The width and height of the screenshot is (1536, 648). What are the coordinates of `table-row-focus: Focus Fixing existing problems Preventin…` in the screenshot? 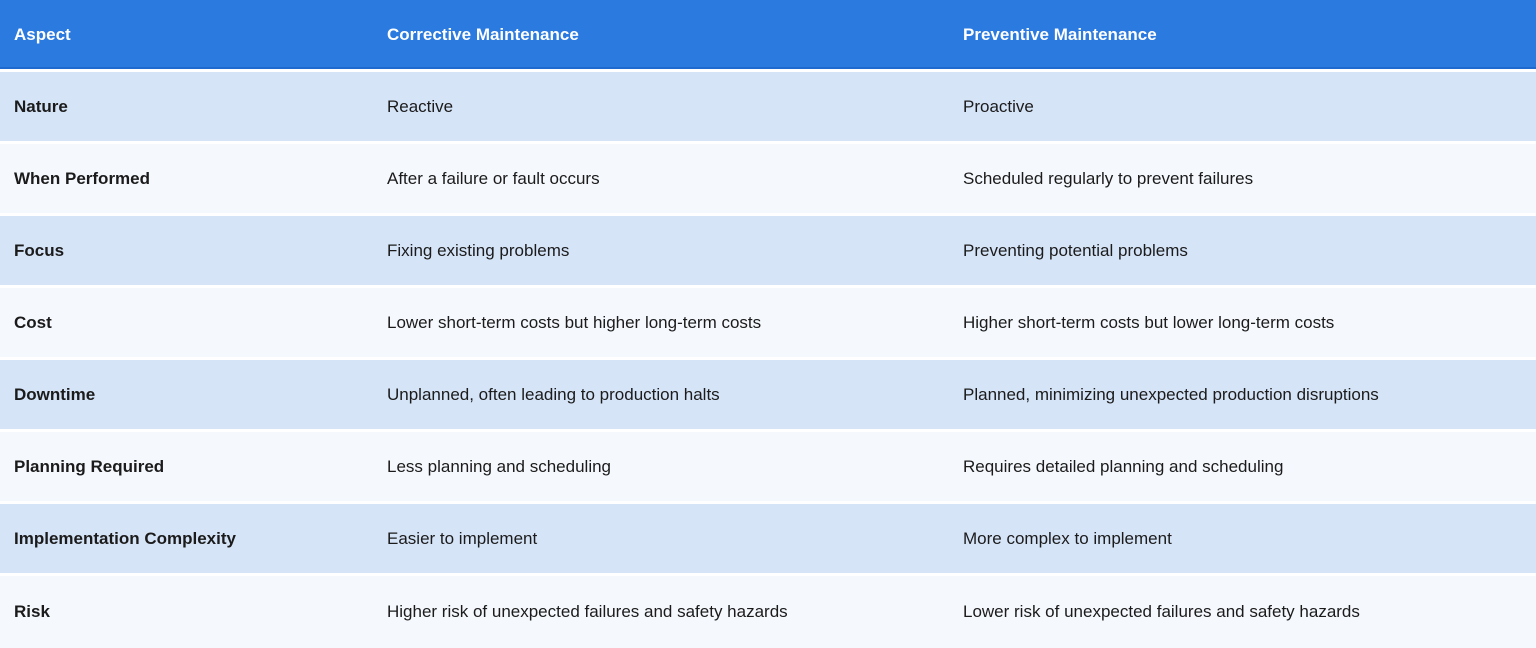 It's located at (768, 252).